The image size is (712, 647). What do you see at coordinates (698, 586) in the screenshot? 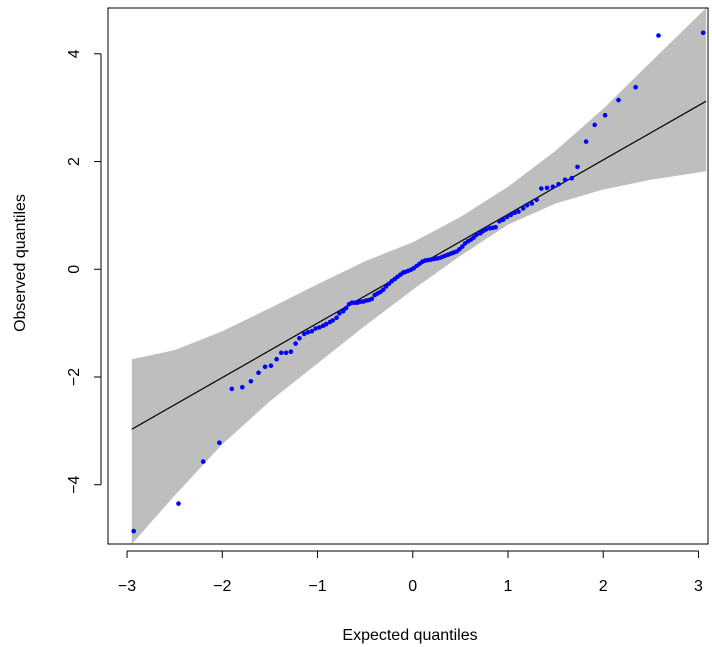
I see `x-tick-label: 3` at bounding box center [698, 586].